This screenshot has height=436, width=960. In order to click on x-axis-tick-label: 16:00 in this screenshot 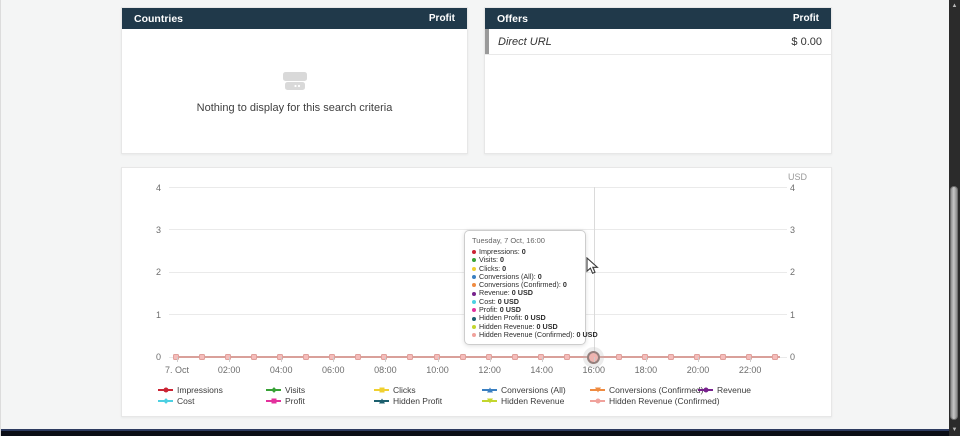, I will do `click(594, 370)`.